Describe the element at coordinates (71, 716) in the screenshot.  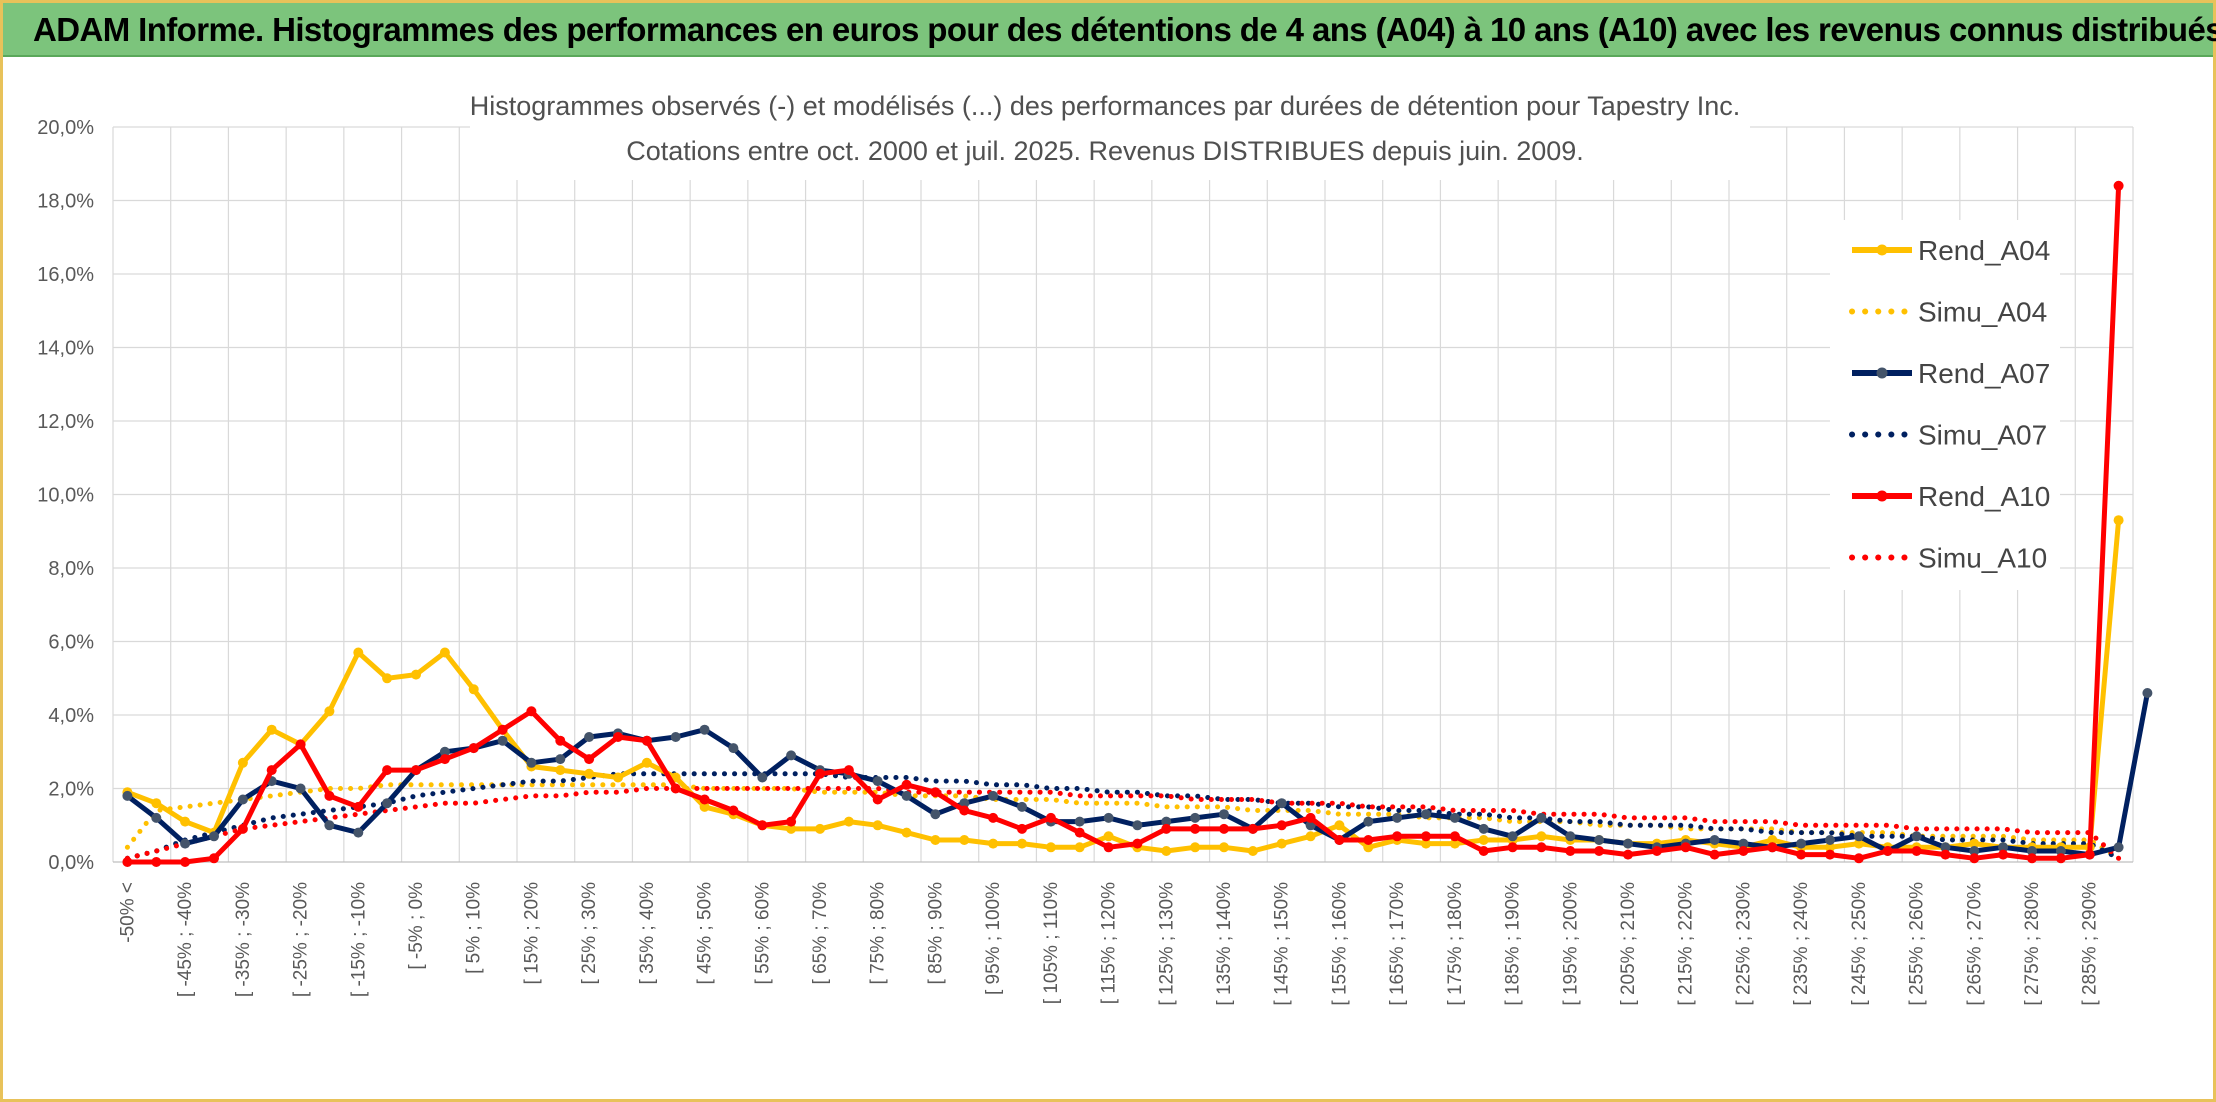
I see `y-tick-label: 4,0%` at that location.